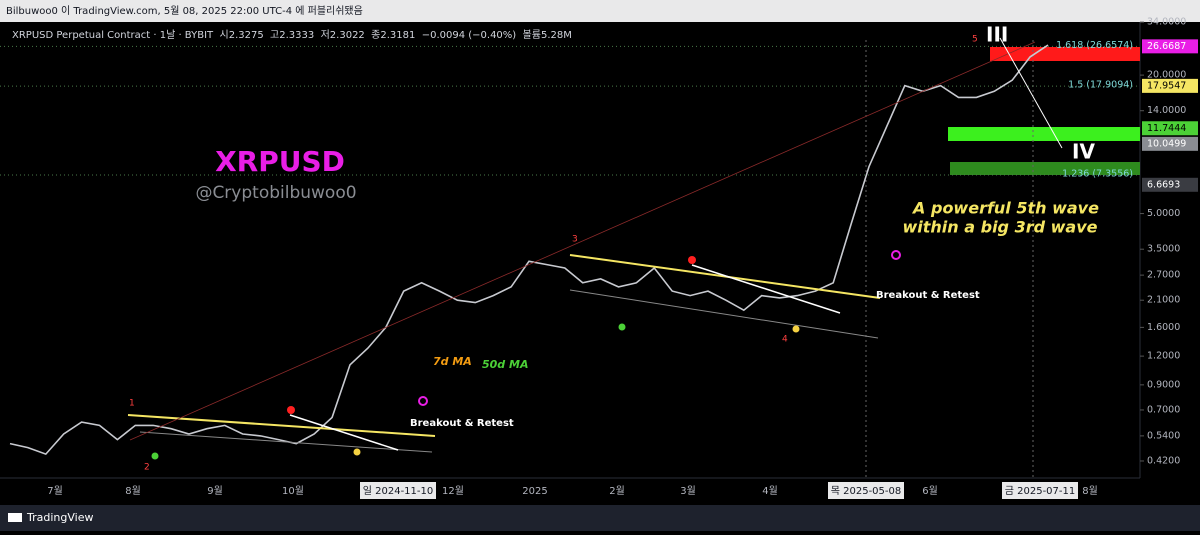  I want to click on fib-label: 1.236 (7.3556), so click(1097, 174).